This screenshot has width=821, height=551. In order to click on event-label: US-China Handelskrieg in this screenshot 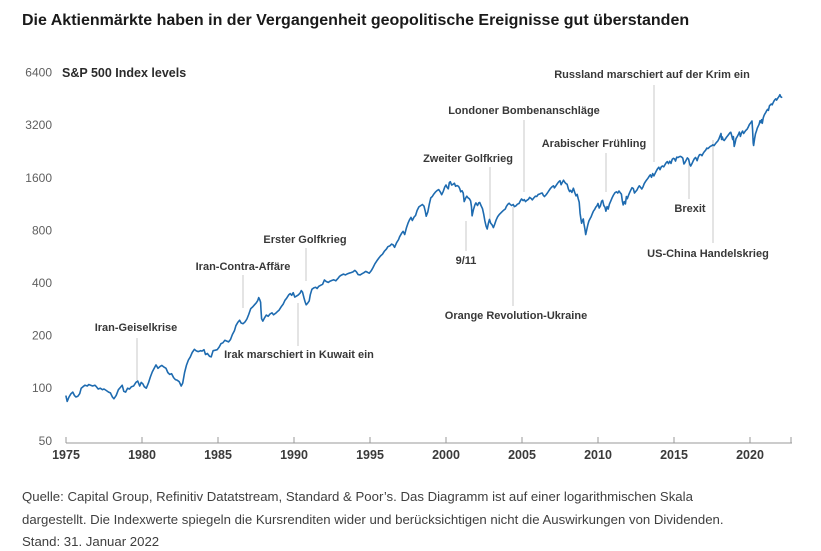, I will do `click(708, 254)`.